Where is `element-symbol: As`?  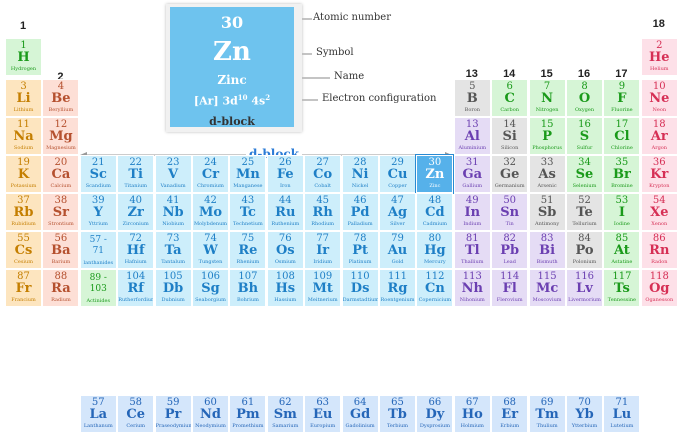 element-symbol: As is located at coordinates (547, 174).